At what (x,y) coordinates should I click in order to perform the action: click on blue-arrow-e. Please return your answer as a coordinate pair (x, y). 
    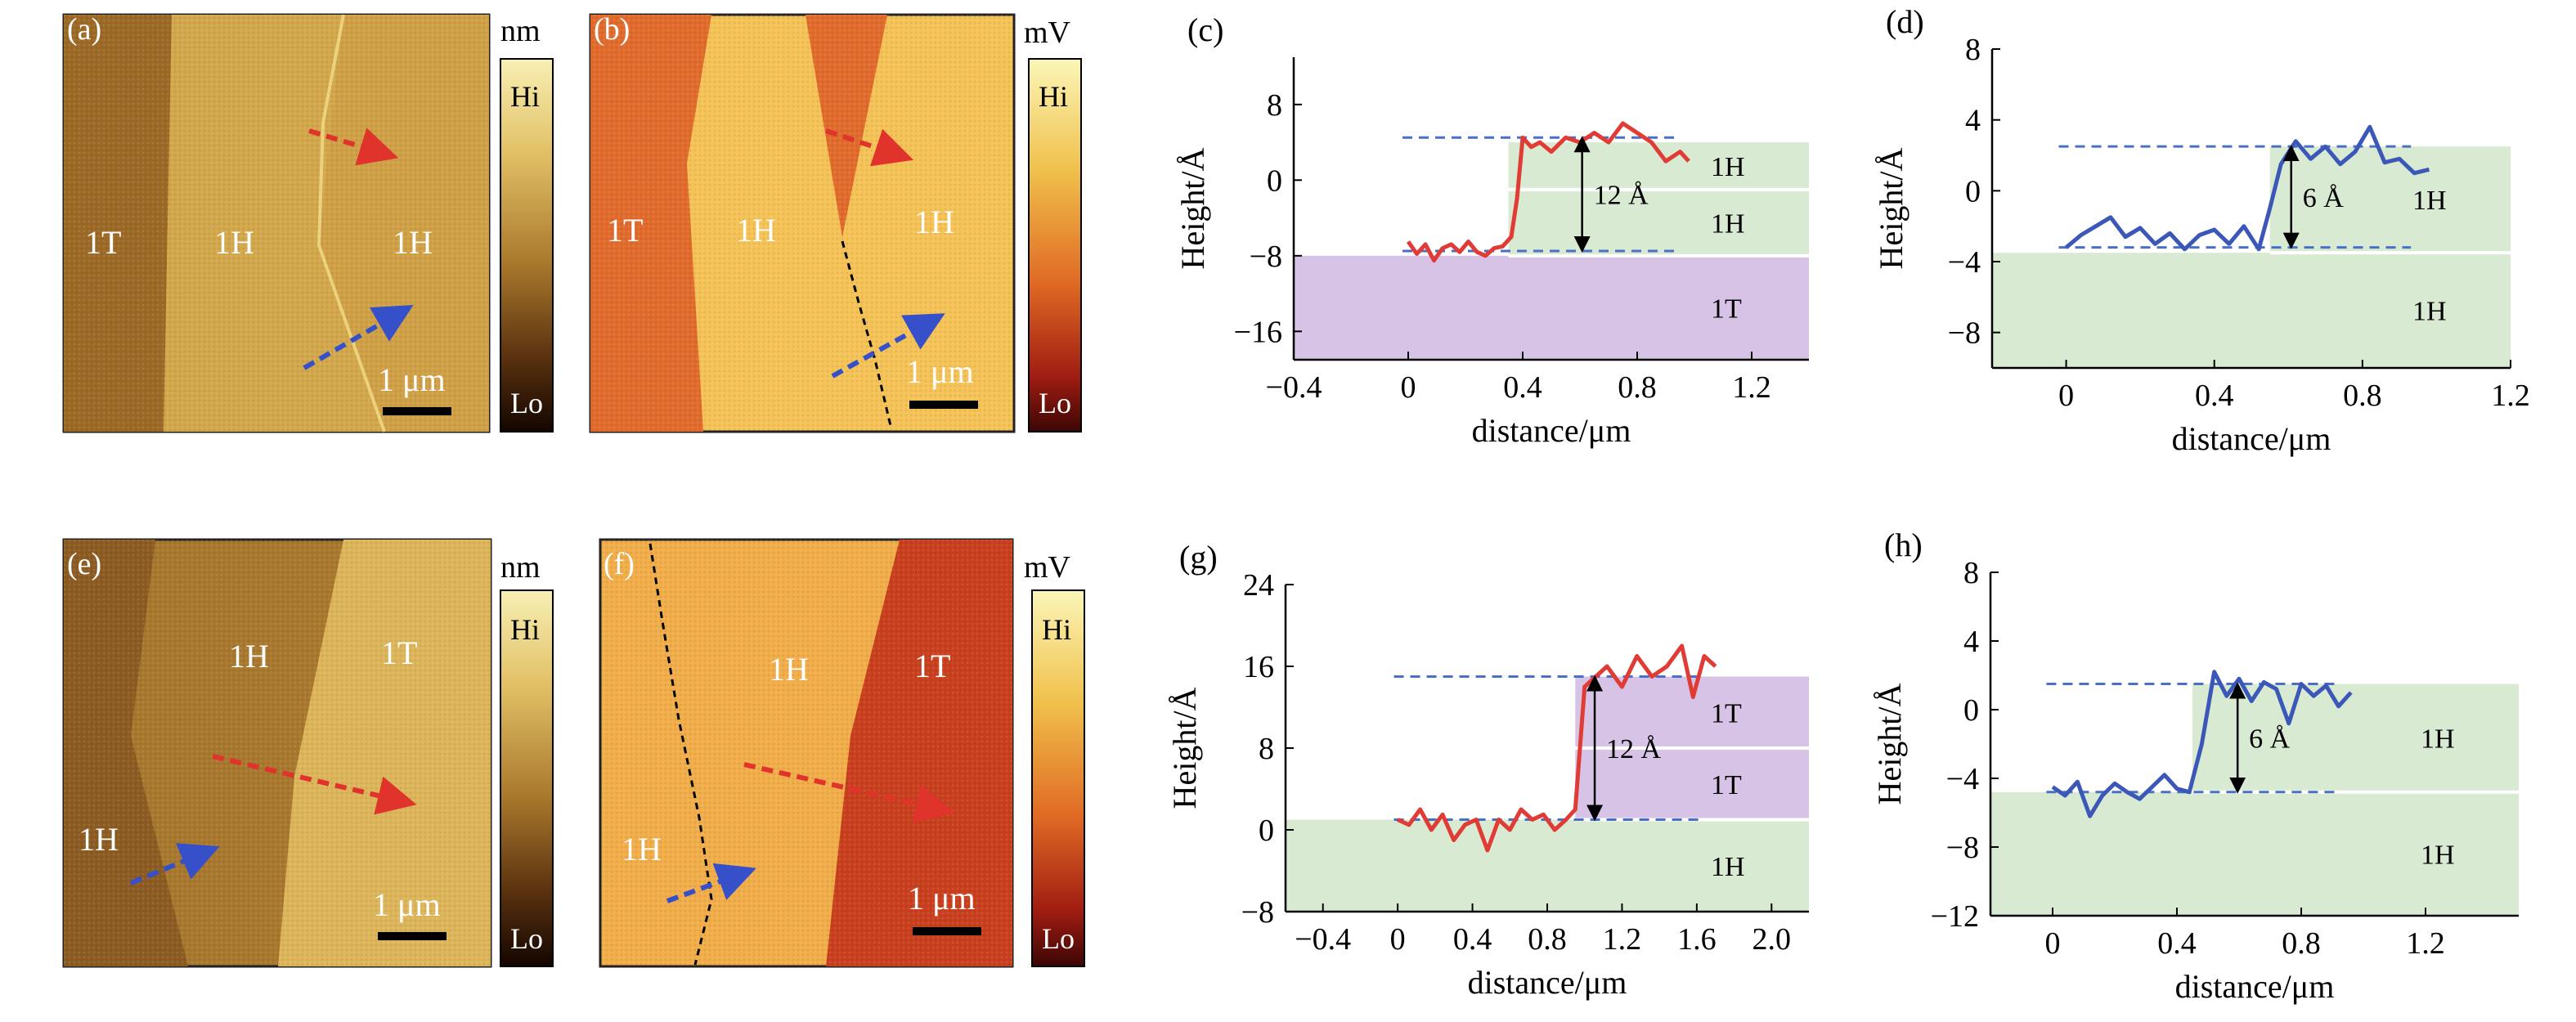
    Looking at the image, I should click on (174, 864).